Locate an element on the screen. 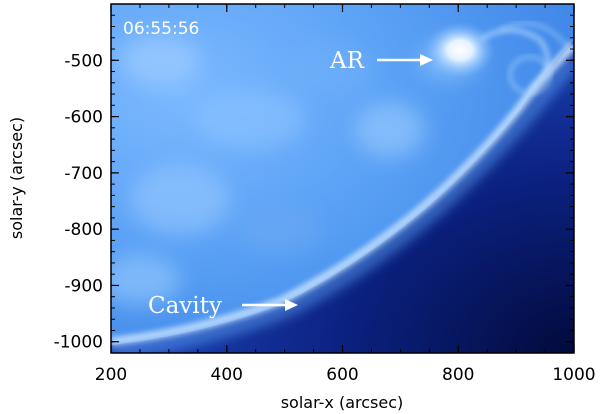 The image size is (600, 414). y-tick-label: -700 is located at coordinates (83, 174).